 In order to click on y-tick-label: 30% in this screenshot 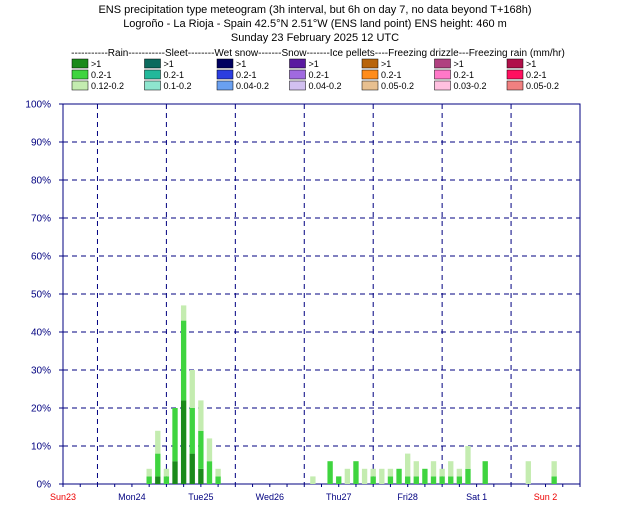, I will do `click(41, 371)`.